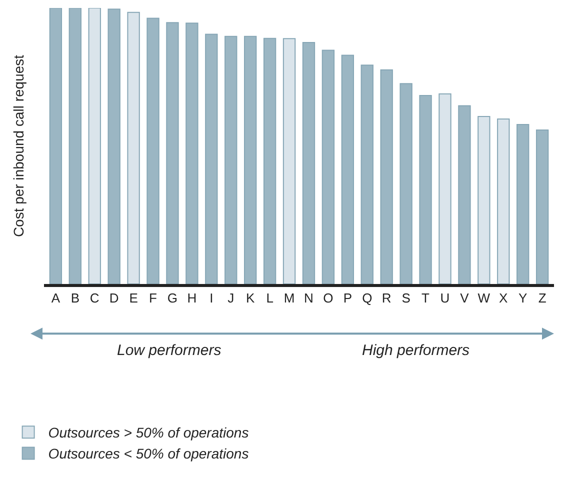  Describe the element at coordinates (465, 298) in the screenshot. I see `x-tick-label: V` at that location.